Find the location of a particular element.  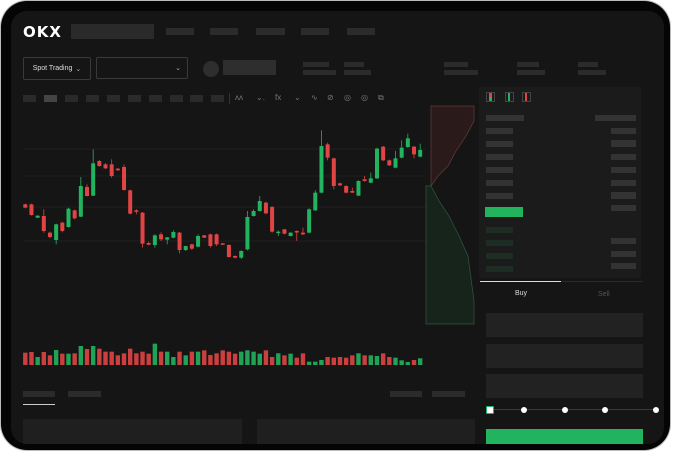

ask-price is located at coordinates (499, 131).